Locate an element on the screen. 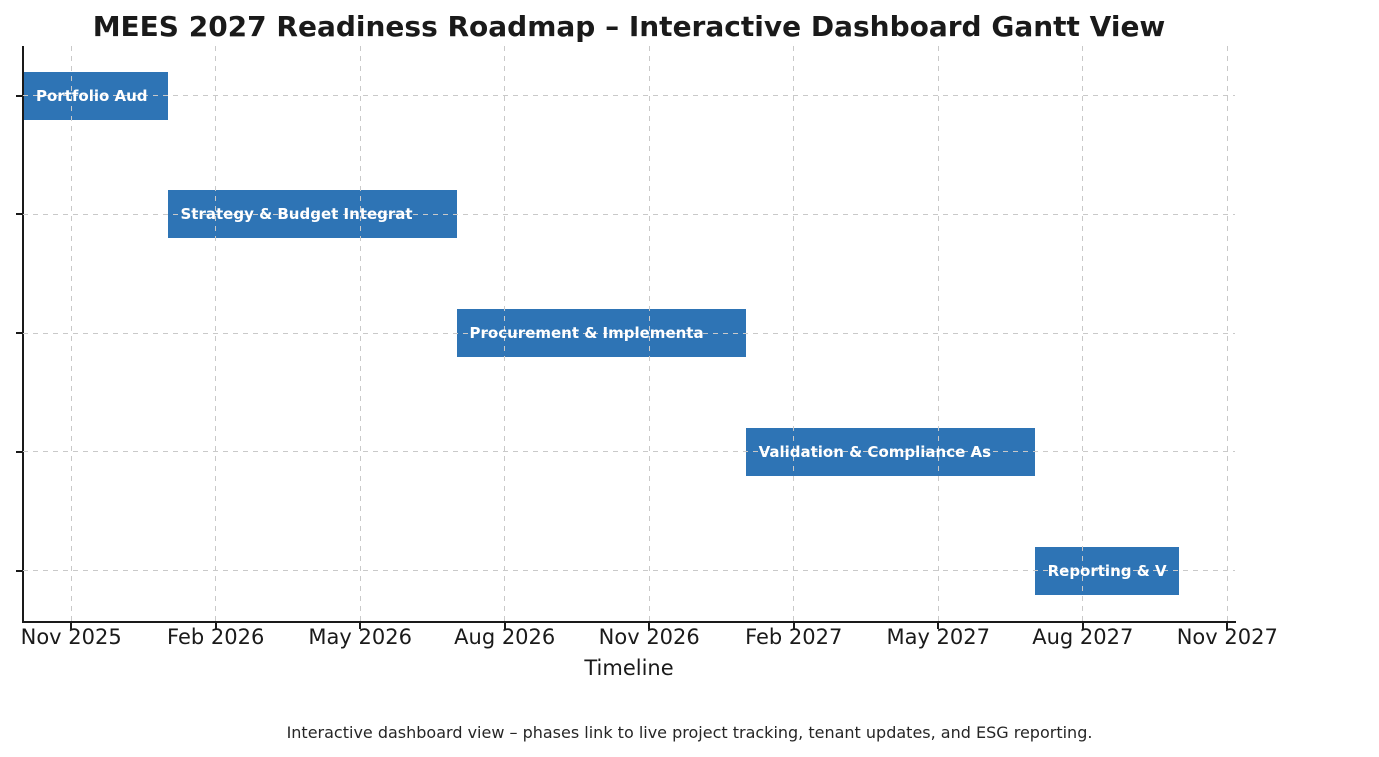  x-tick-label: Aug 2027 is located at coordinates (1083, 637).